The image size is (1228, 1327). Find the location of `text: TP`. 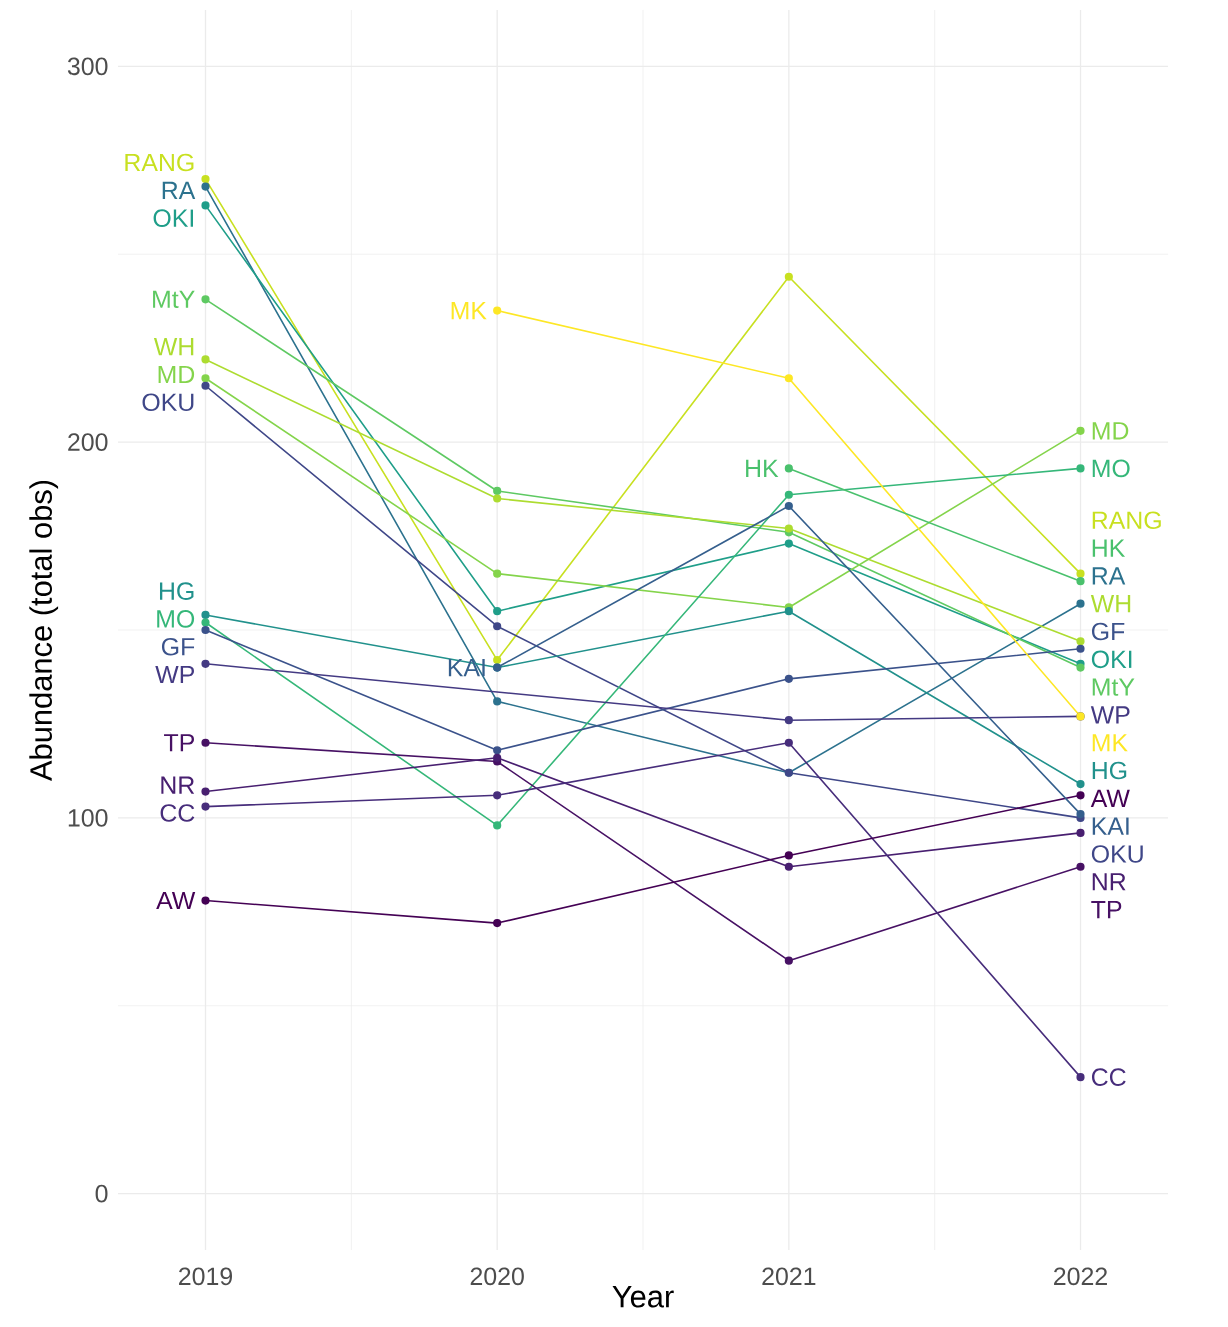

text: TP is located at coordinates (1106, 909).